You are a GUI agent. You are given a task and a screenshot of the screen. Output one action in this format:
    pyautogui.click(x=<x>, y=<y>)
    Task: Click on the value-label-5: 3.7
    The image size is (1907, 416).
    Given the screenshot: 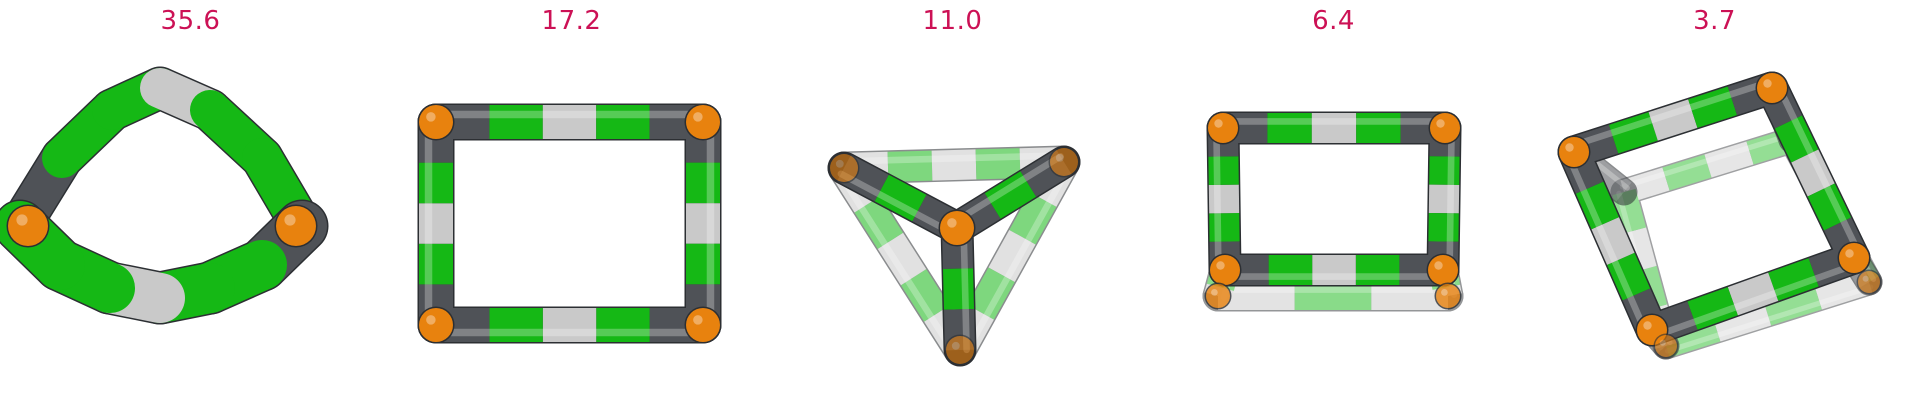 What is the action you would take?
    pyautogui.click(x=1714, y=21)
    